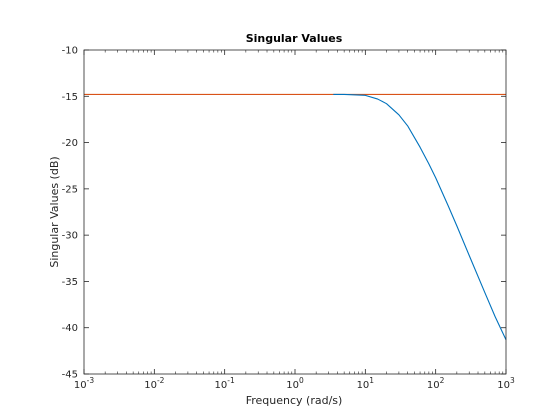 The height and width of the screenshot is (420, 560). I want to click on x-tick-label: 10⁻¹, so click(225, 383).